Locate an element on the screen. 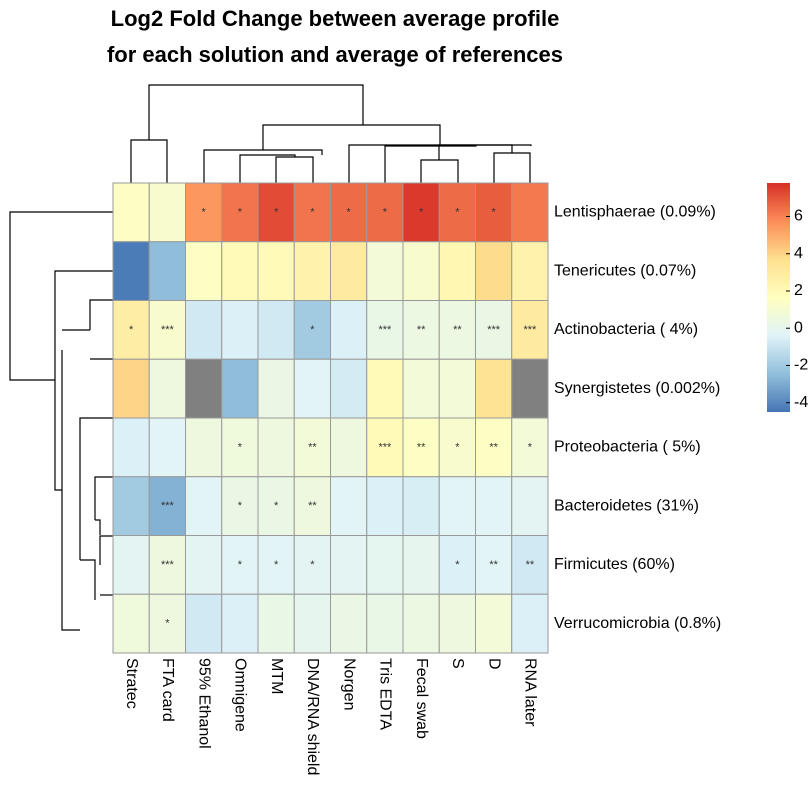 Image resolution: width=810 pixels, height=799 pixels. column-label: Fecal swab is located at coordinates (421, 698).